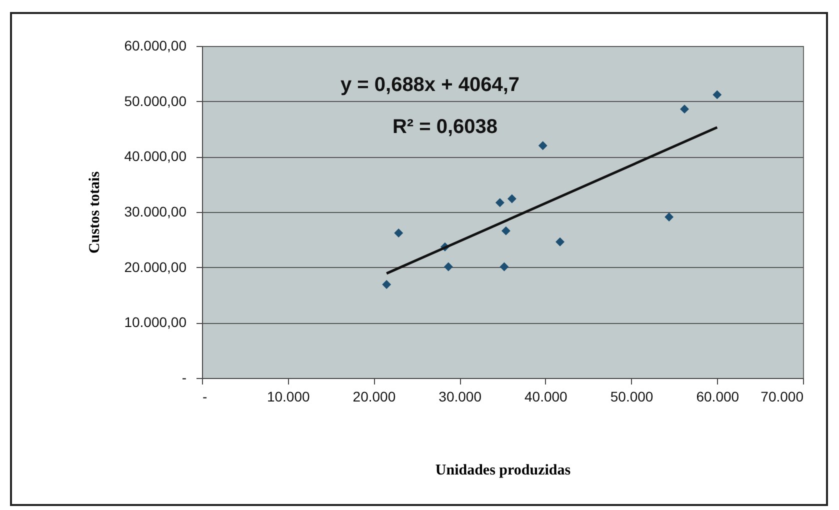  Describe the element at coordinates (155, 156) in the screenshot. I see `y-tick-label: 40.000,00` at that location.